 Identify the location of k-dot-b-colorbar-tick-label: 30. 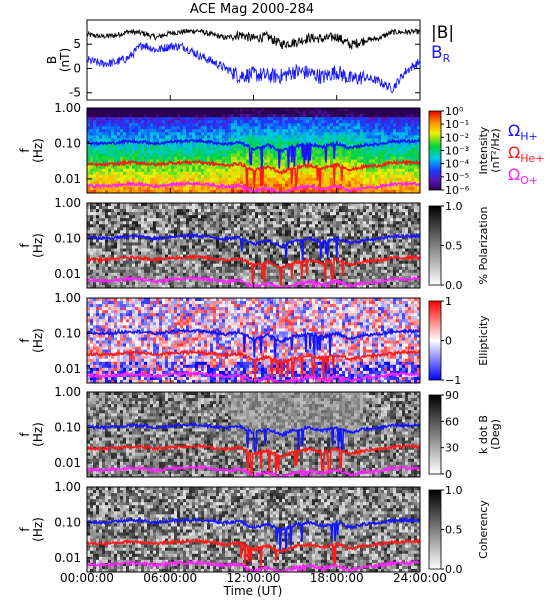
(452, 448).